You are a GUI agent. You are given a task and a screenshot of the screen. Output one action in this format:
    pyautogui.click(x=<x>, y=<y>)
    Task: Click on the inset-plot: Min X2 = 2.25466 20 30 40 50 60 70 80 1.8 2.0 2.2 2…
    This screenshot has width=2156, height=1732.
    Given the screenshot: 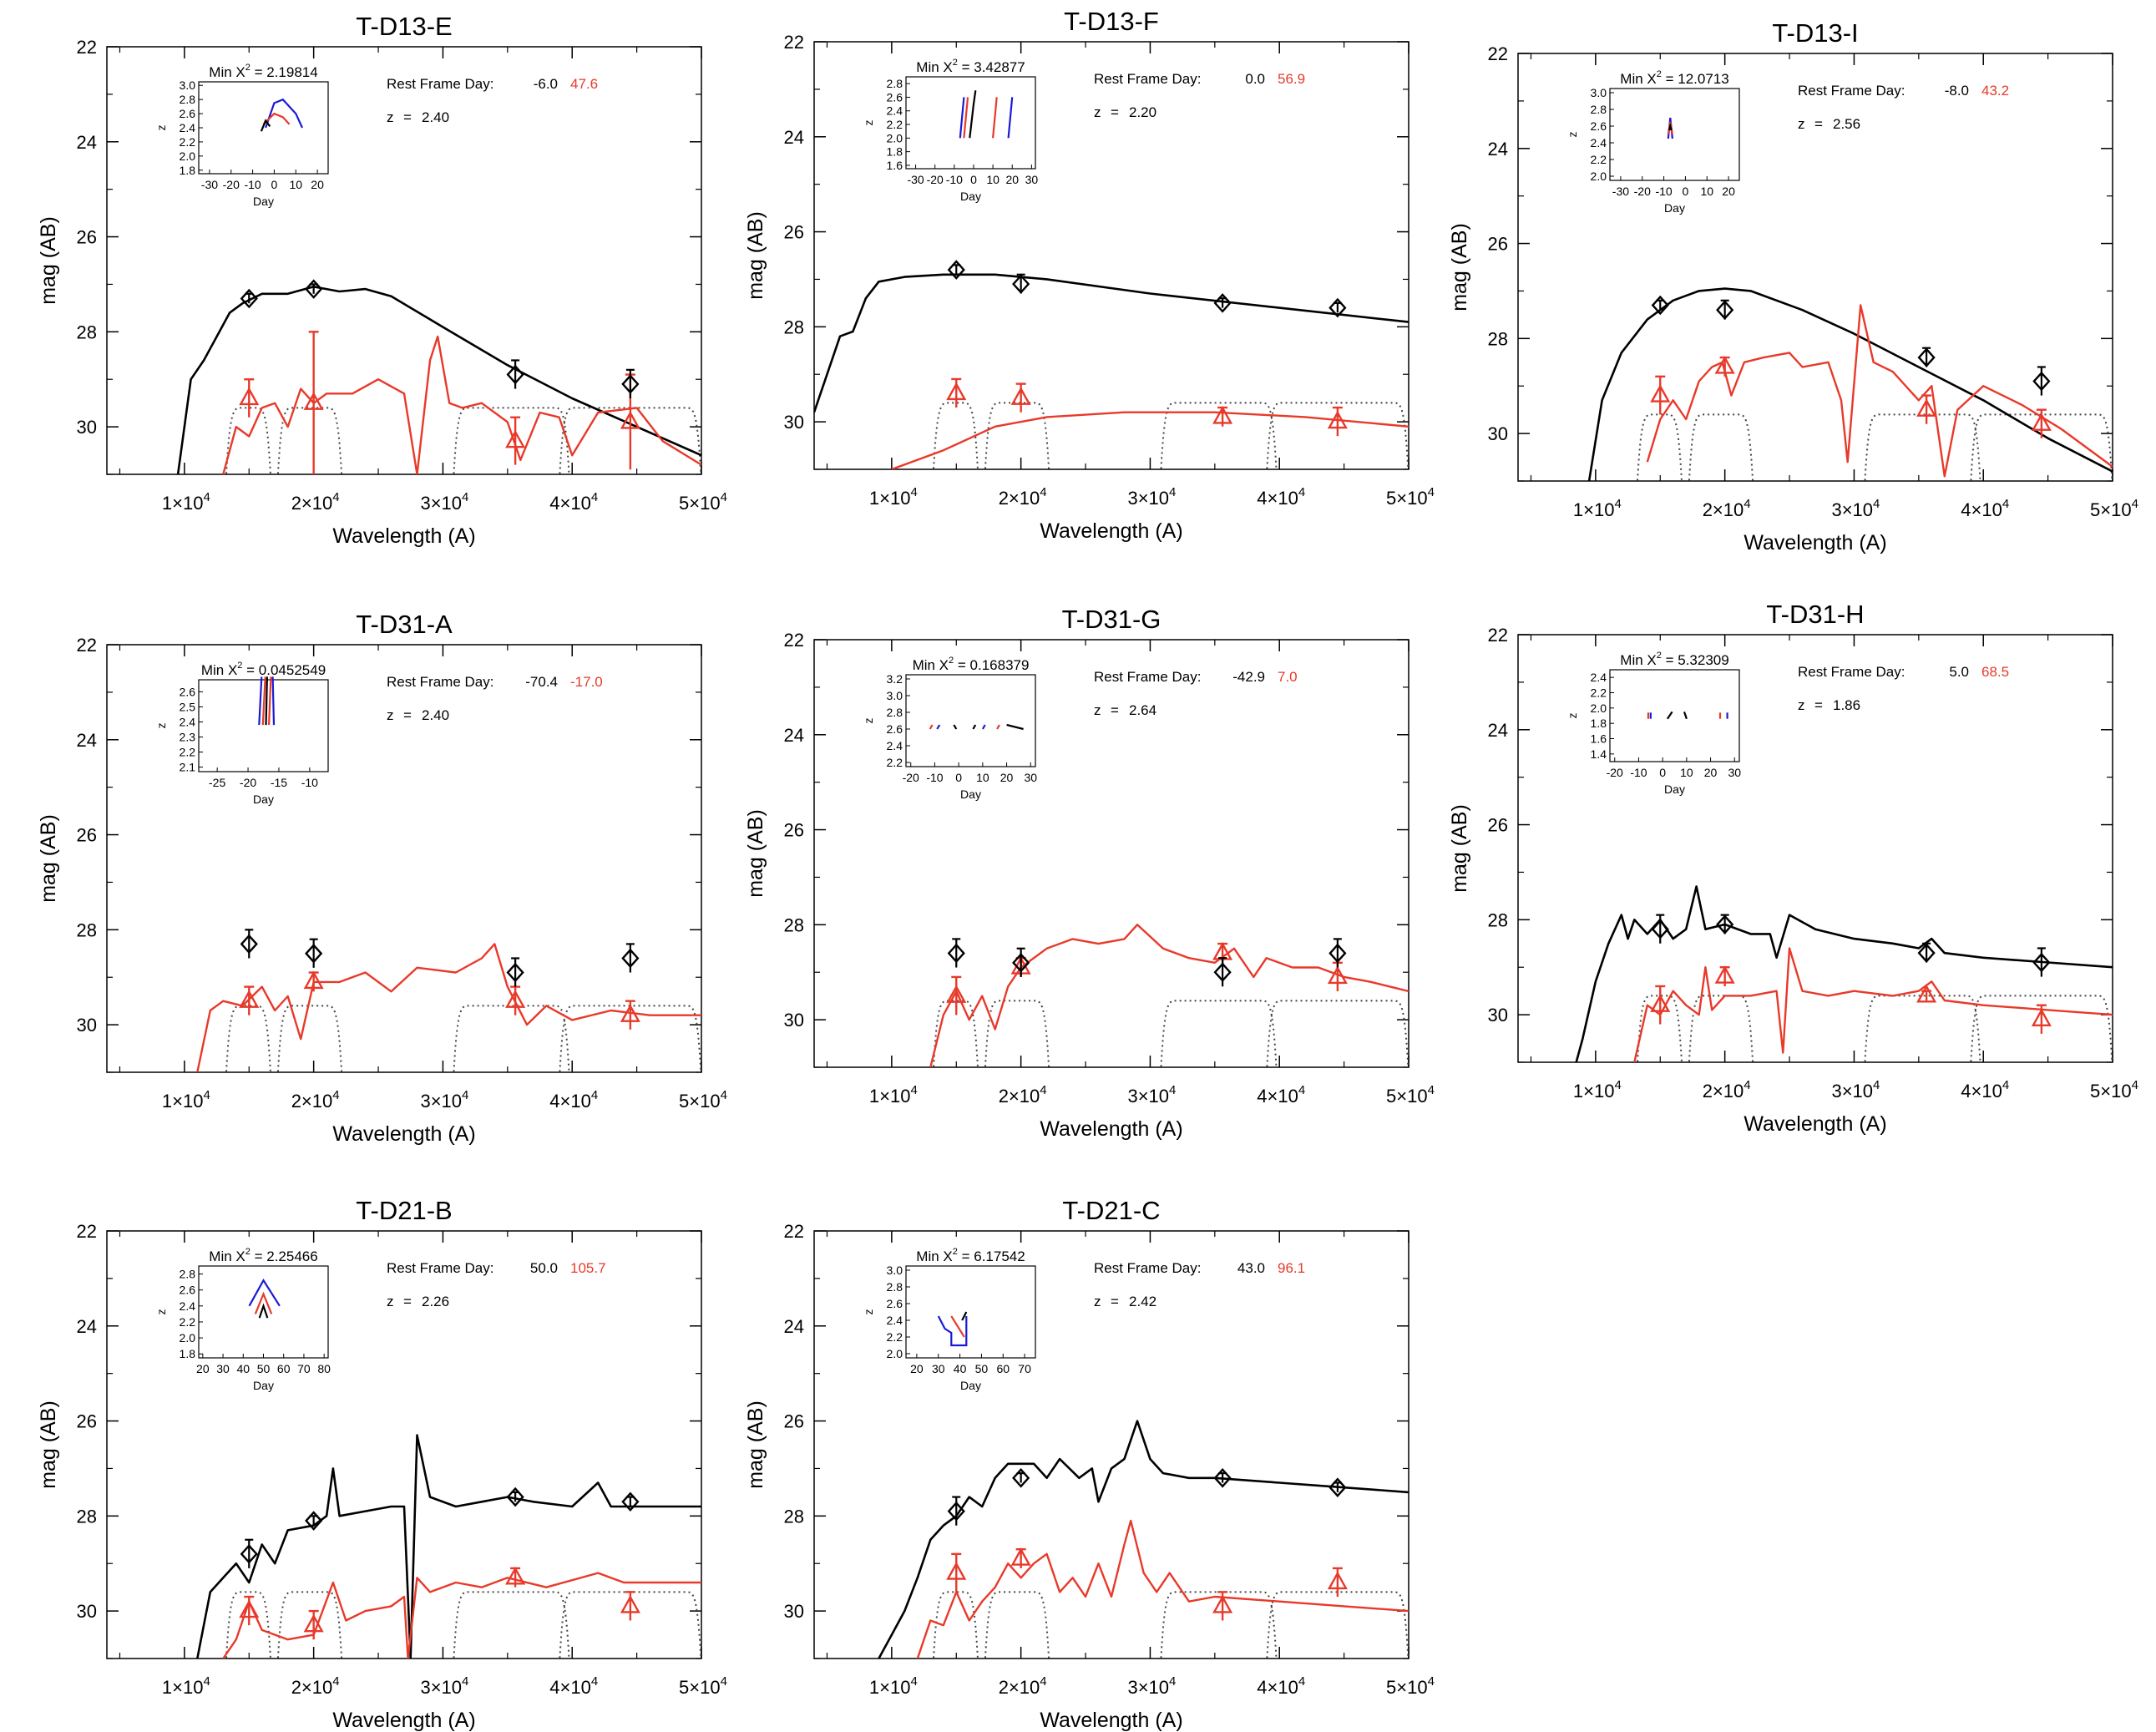 What is the action you would take?
    pyautogui.click(x=242, y=1319)
    